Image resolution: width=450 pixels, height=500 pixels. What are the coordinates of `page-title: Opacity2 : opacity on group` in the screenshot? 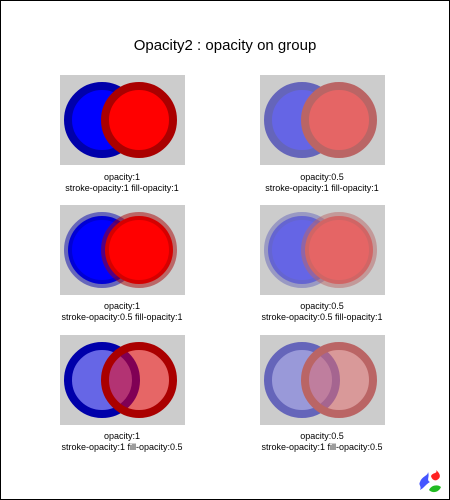 It's located at (225, 45).